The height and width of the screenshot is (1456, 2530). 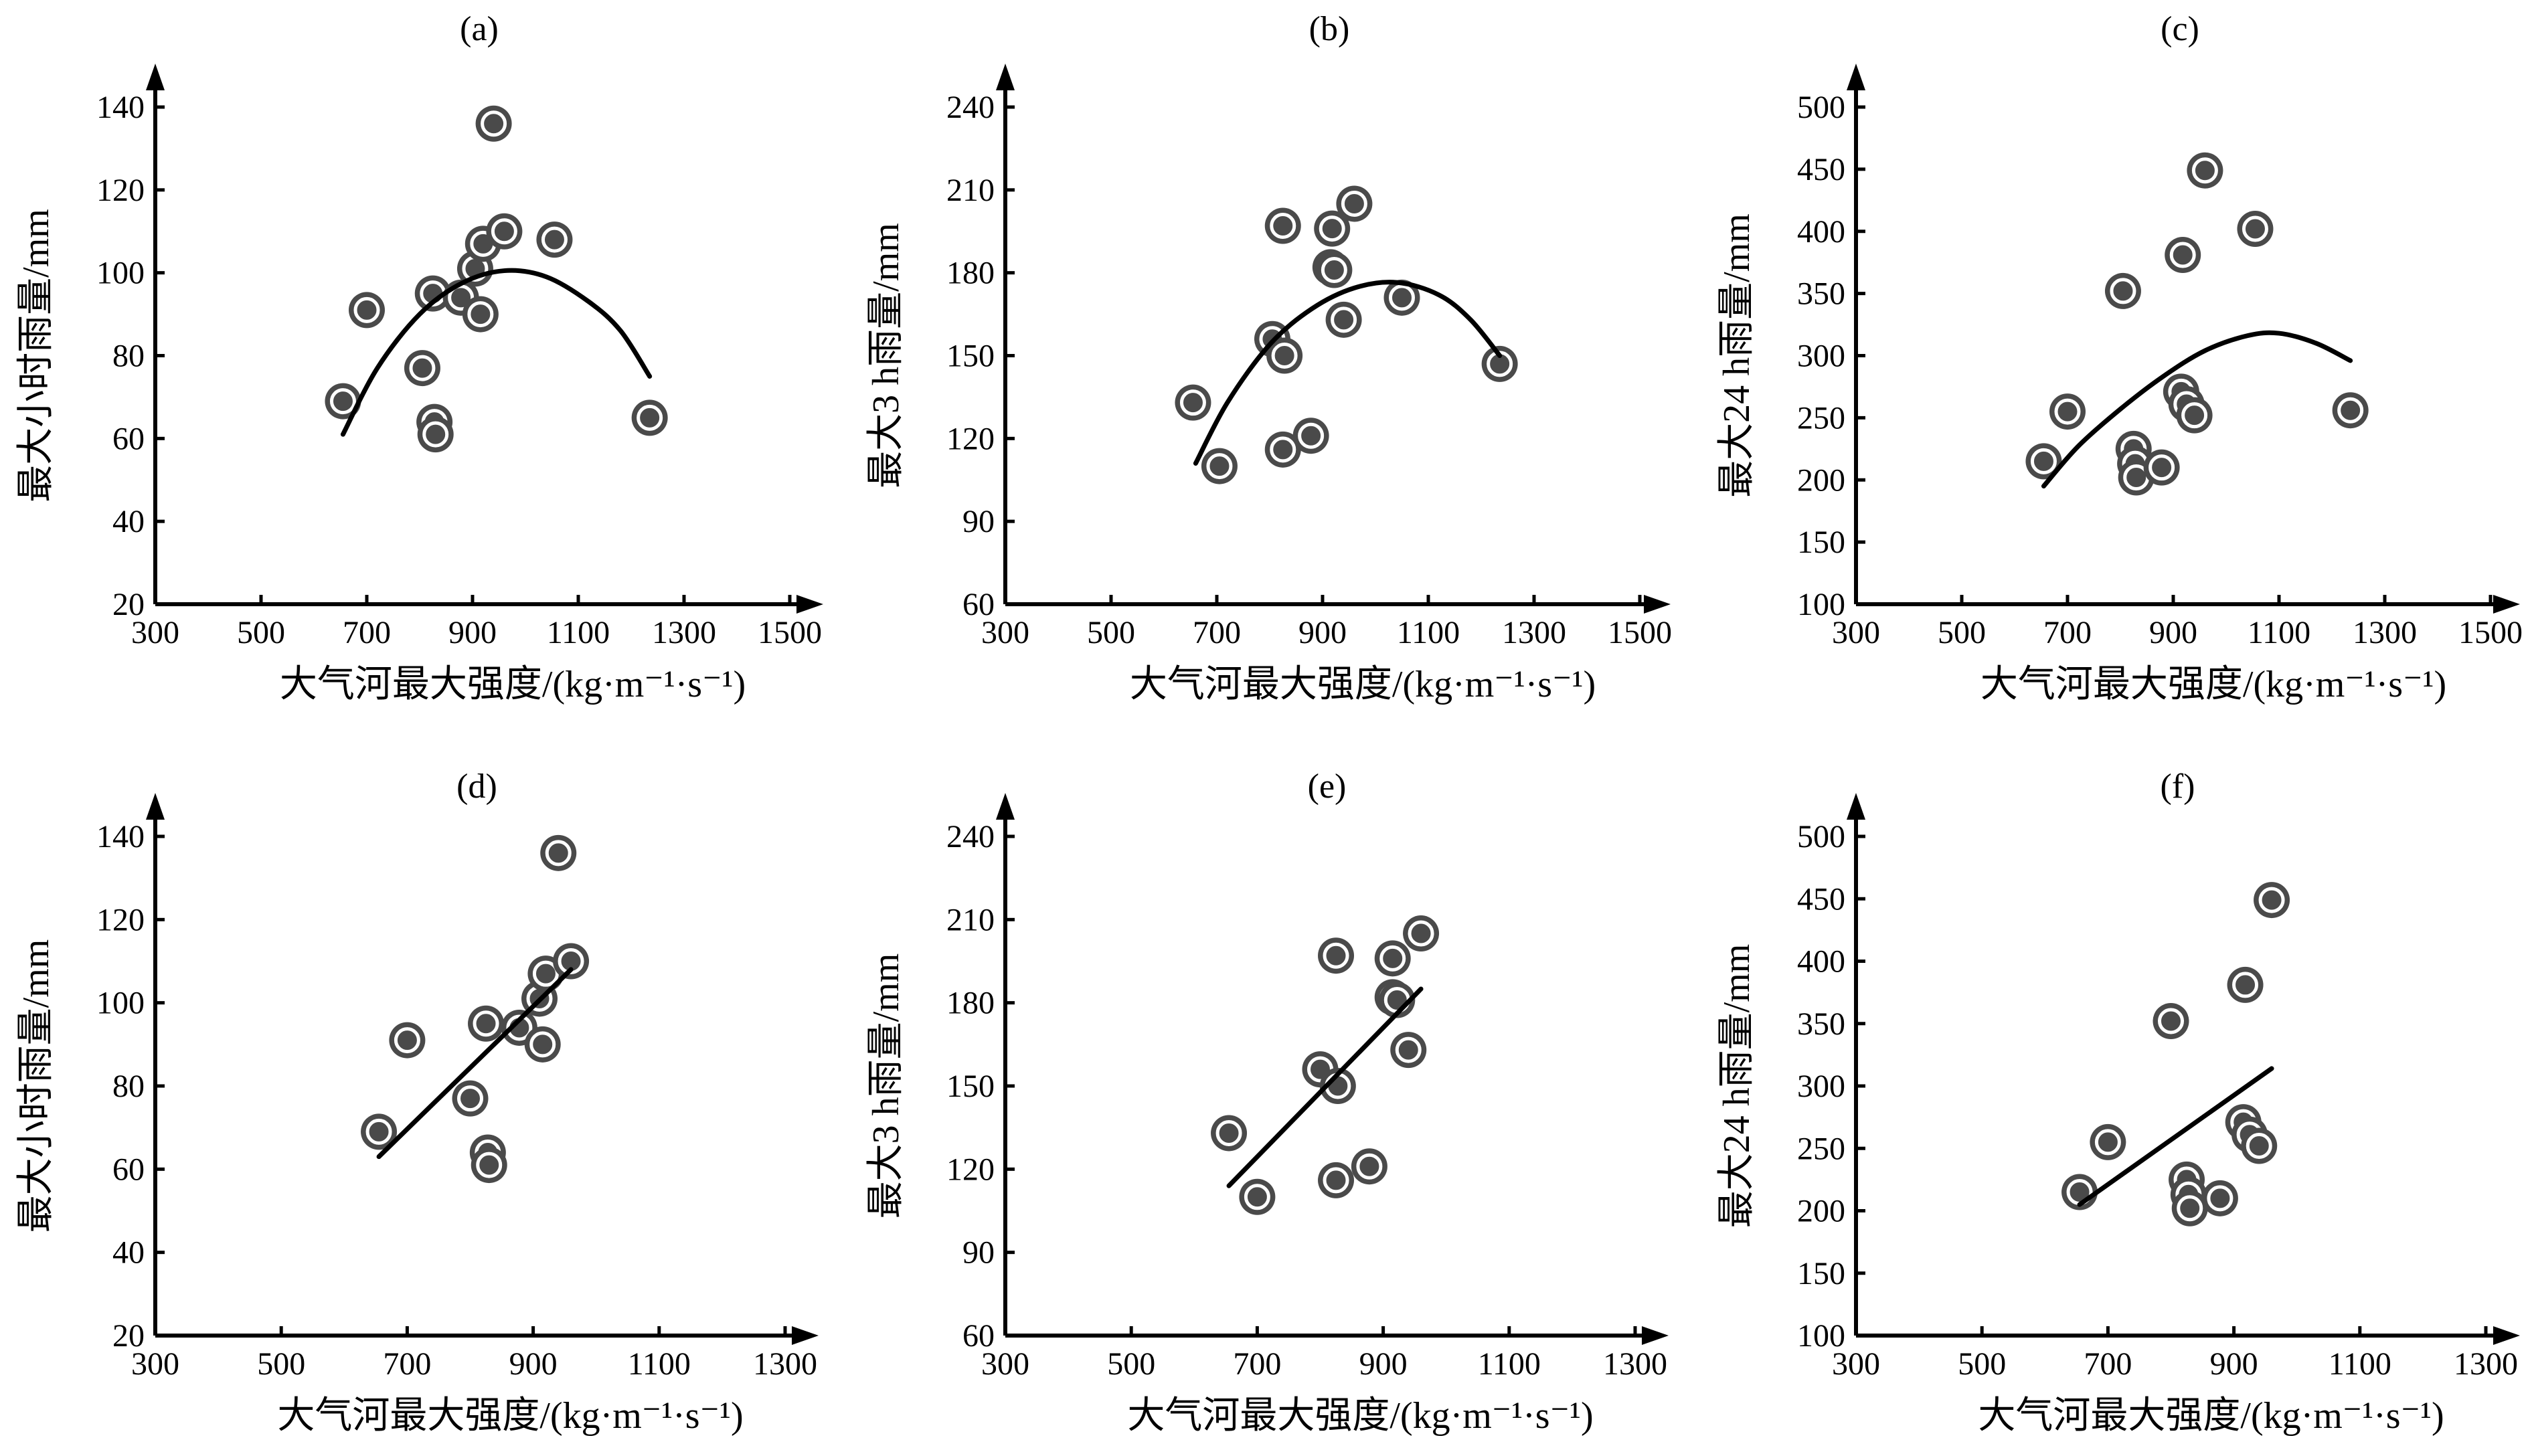 I want to click on y-tick-label: 500, so click(x=1821, y=107).